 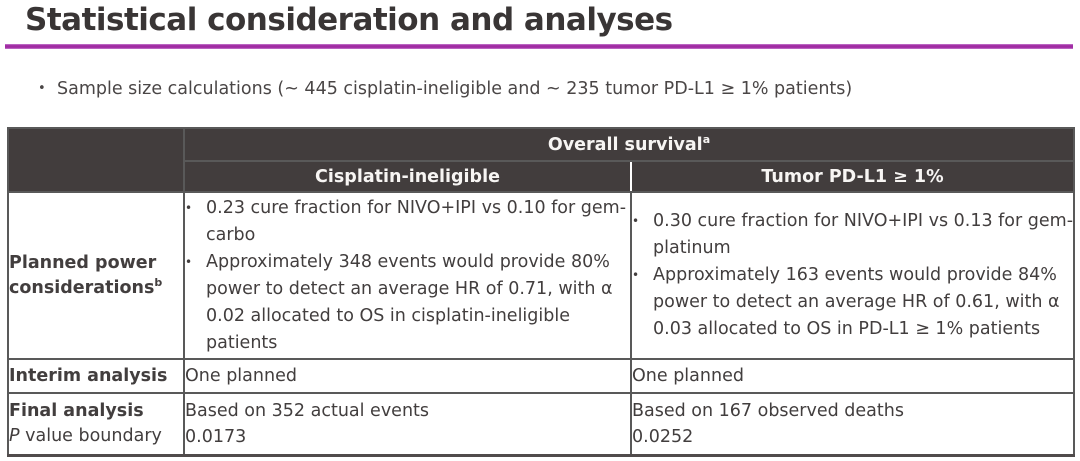 I want to click on final-pdl1-boundary: 0.0252, so click(x=663, y=436).